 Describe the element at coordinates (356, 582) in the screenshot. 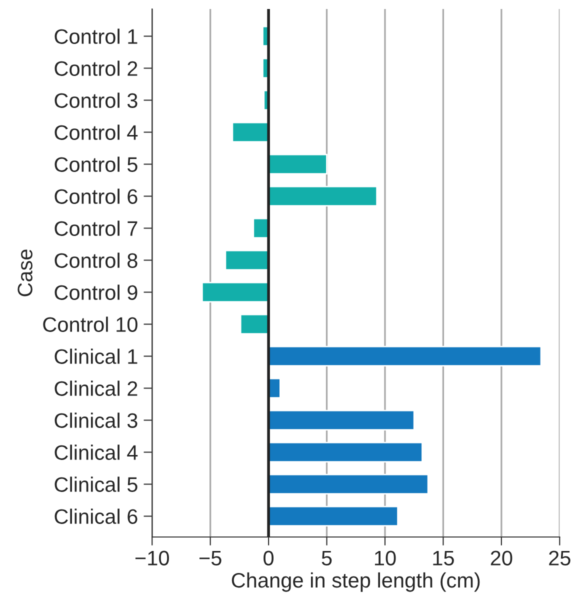

I see `x-axis-title: Change in step length (cm)` at that location.